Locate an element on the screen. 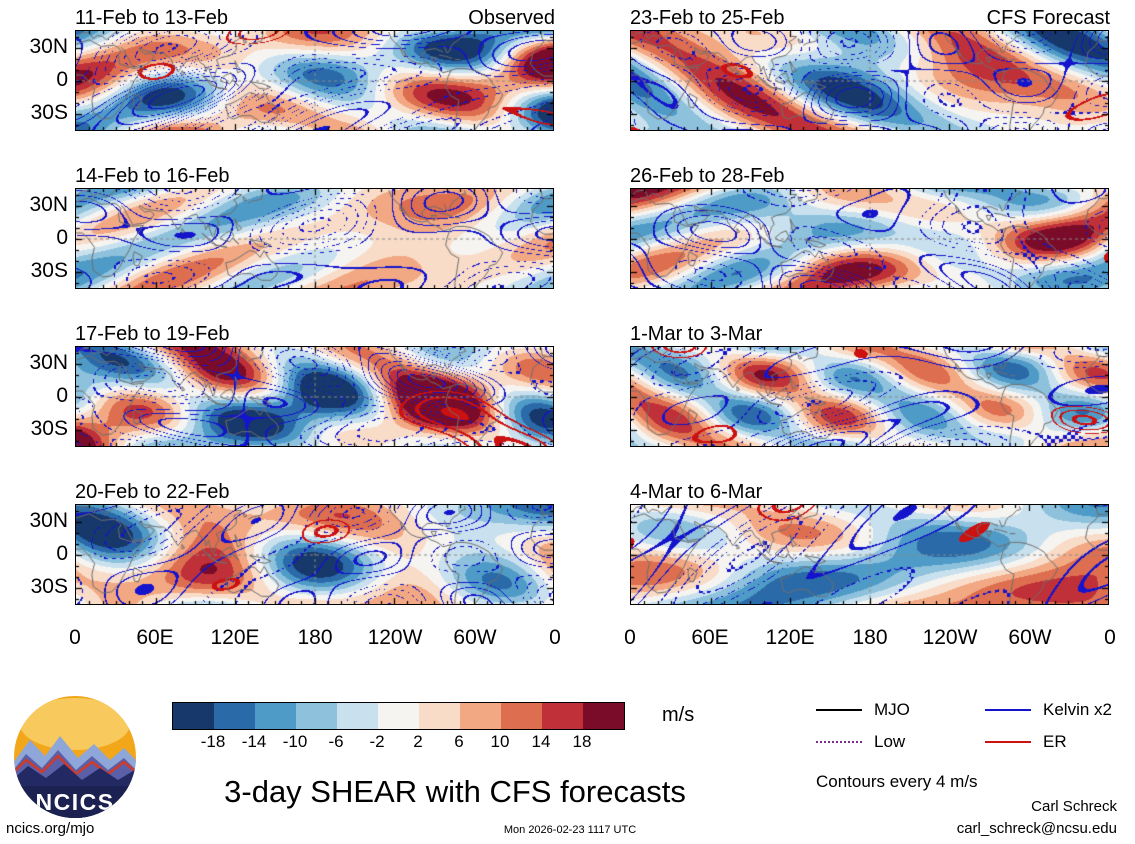 Image resolution: width=1135 pixels, height=844 pixels. colorbar-tick-label: -6 is located at coordinates (336, 741).